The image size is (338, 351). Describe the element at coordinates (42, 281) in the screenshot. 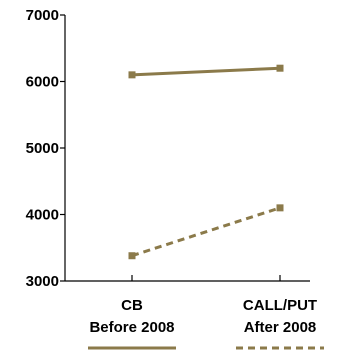

I see `y-tick-label: 3000` at that location.